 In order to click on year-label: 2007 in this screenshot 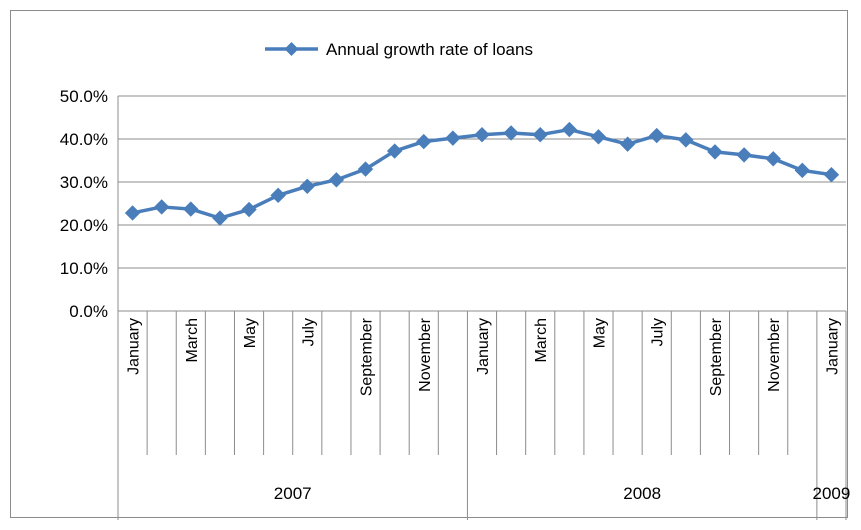, I will do `click(293, 493)`.